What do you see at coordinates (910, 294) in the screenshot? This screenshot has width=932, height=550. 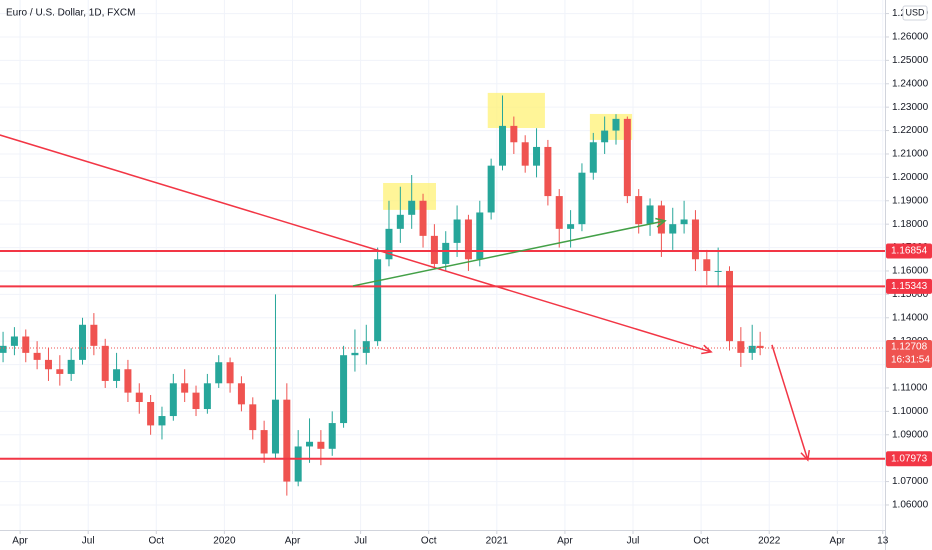 I see `y-tick-label: 1.15000` at bounding box center [910, 294].